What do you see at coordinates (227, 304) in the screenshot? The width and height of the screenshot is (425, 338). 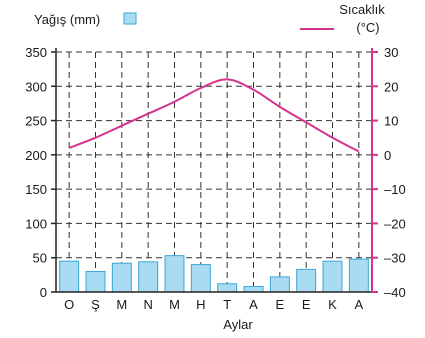 I see `category-label: T` at bounding box center [227, 304].